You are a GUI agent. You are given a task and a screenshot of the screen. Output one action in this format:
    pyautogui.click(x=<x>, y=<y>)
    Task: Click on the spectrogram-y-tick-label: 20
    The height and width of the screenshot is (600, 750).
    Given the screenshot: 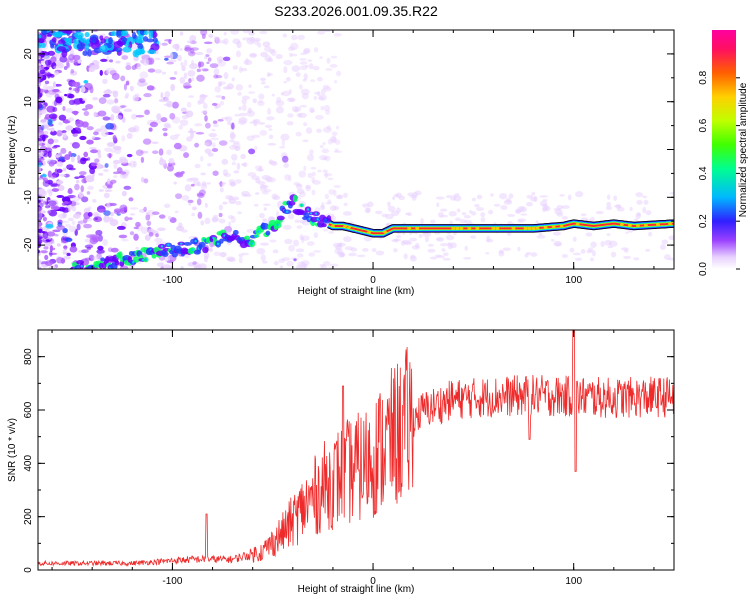 What is the action you would take?
    pyautogui.click(x=28, y=54)
    